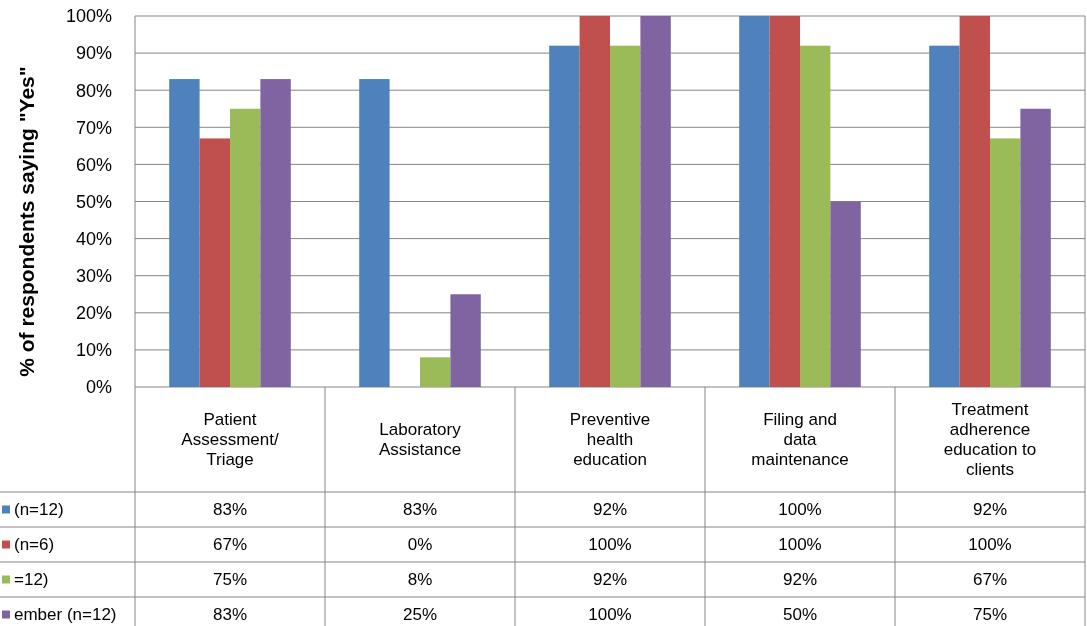 This screenshot has height=626, width=1087. Describe the element at coordinates (93, 350) in the screenshot. I see `y-tick-label: 10%` at that location.